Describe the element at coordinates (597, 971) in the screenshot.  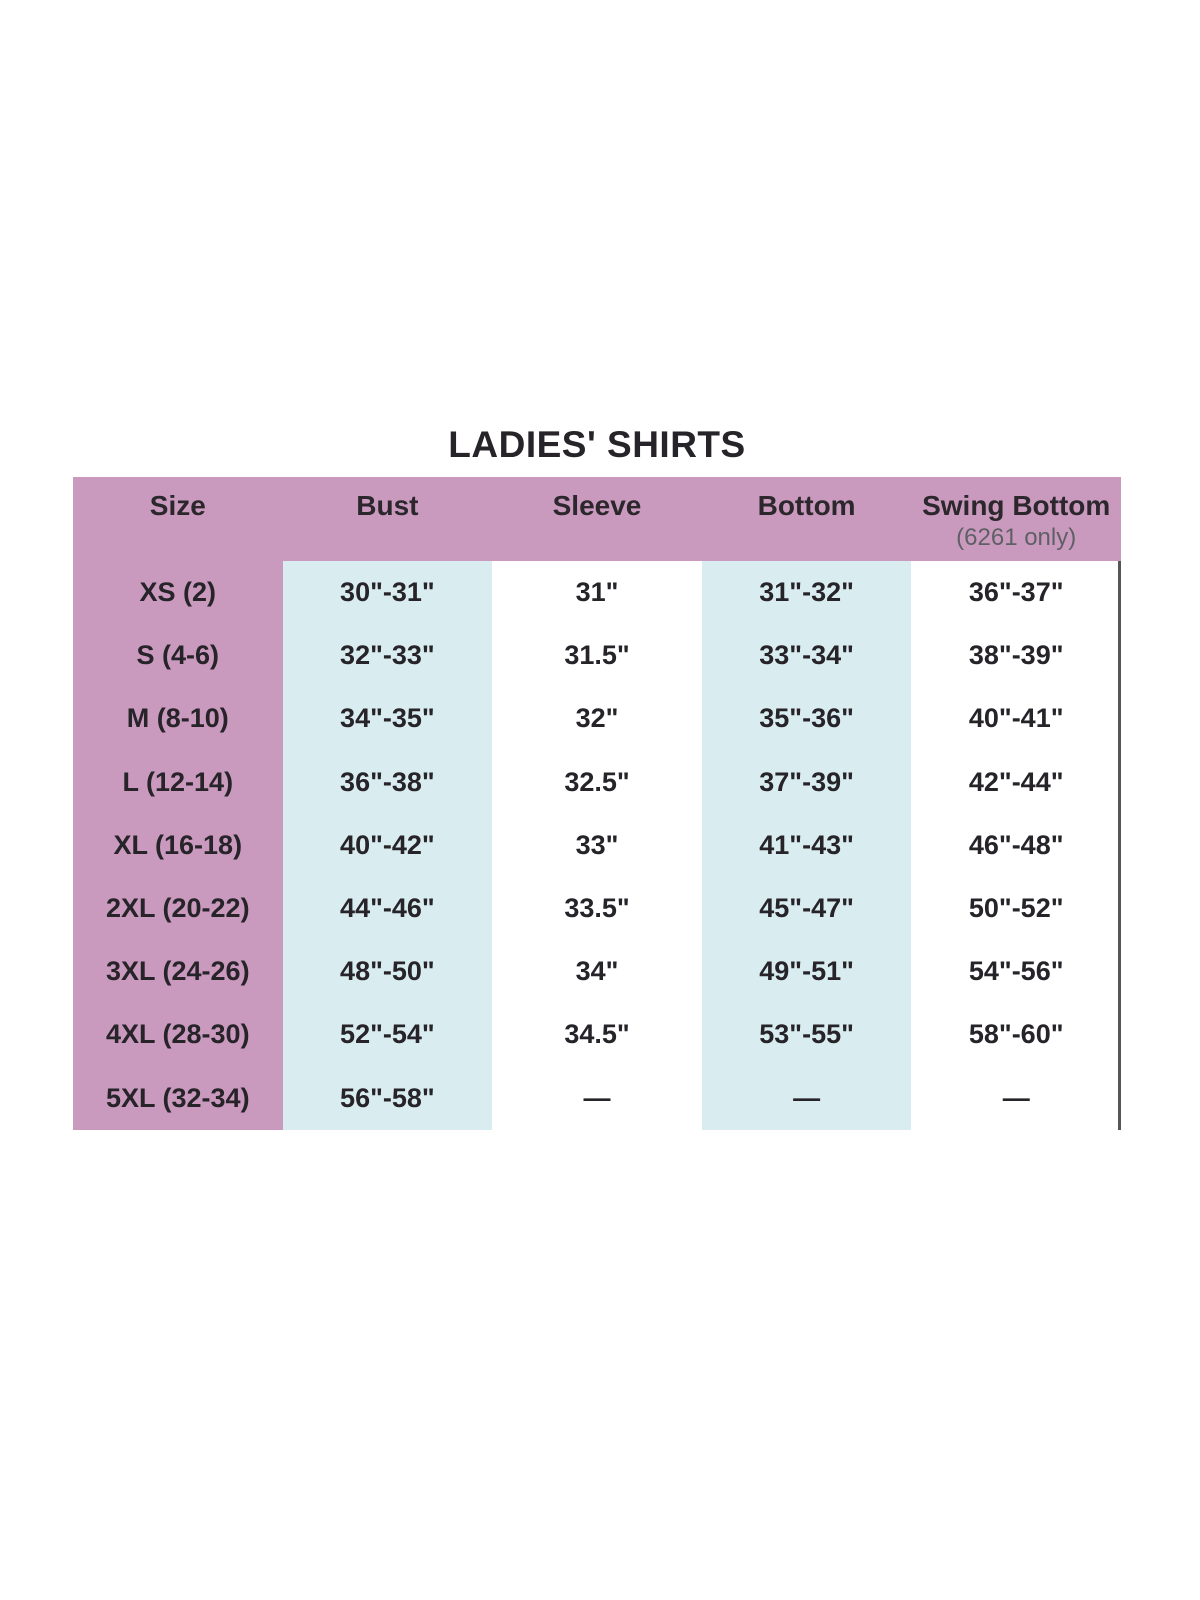
I see `table-cell: 34"` at that location.